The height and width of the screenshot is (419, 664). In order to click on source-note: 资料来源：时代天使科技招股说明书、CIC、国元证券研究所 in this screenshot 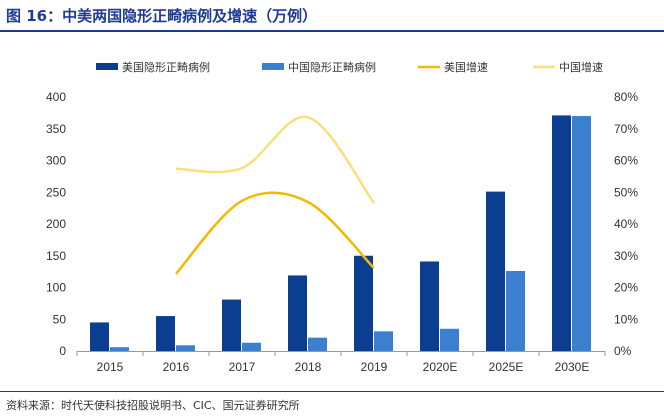, I will do `click(153, 405)`.